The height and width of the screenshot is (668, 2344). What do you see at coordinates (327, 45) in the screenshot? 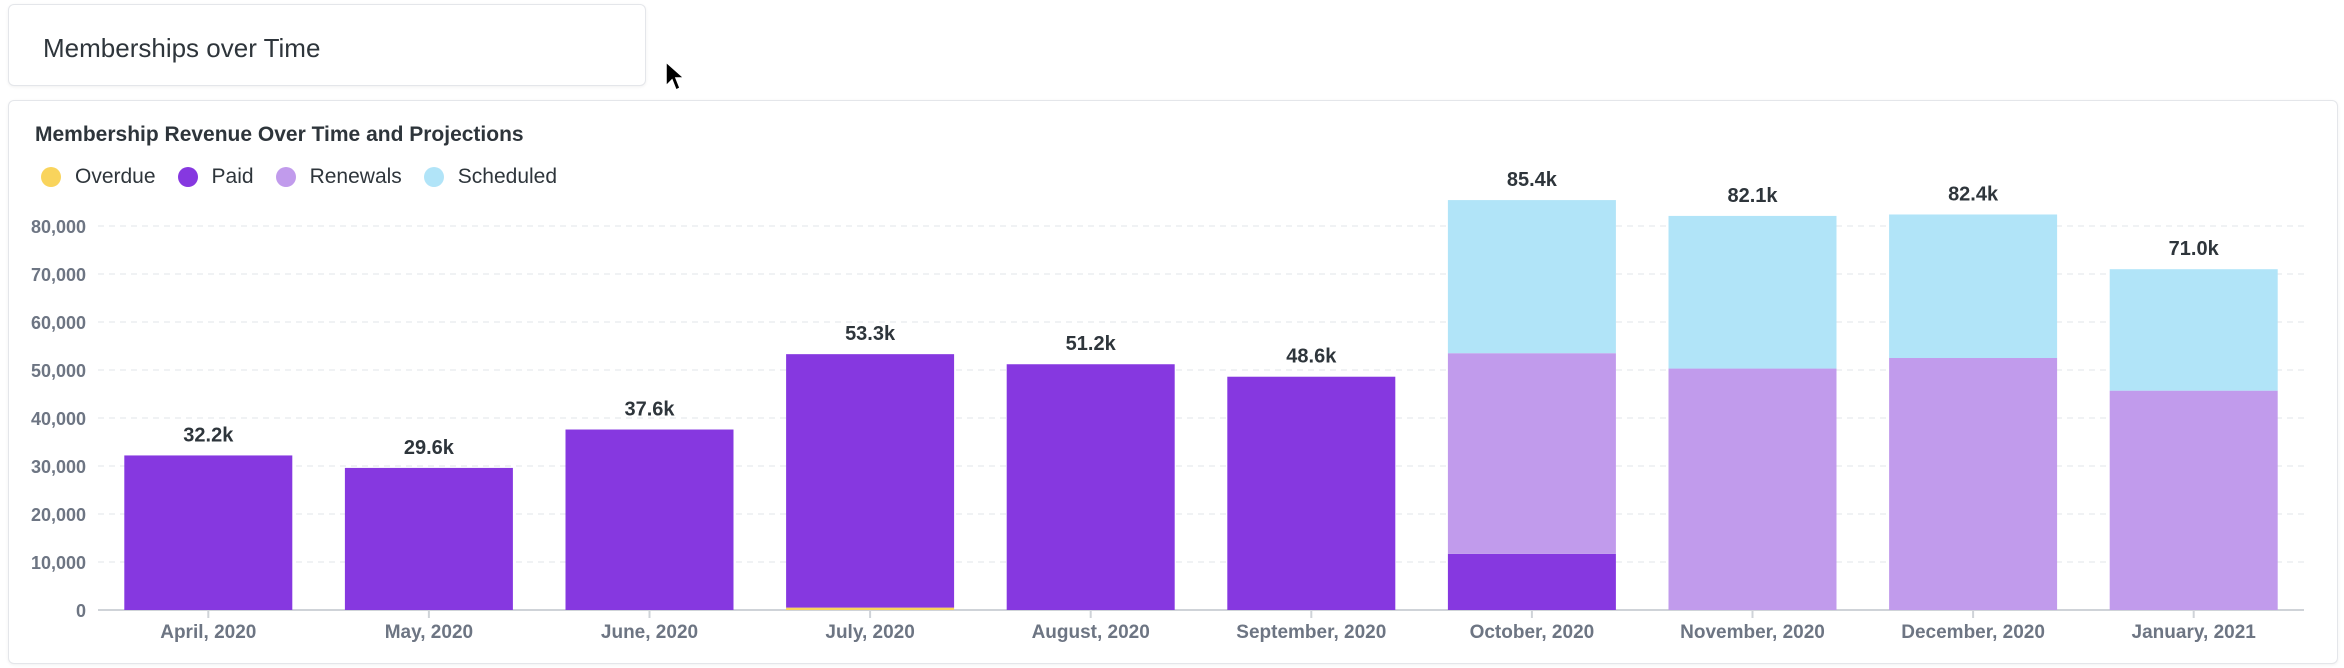
I see `dashcard-header: Memberships over Time` at bounding box center [327, 45].